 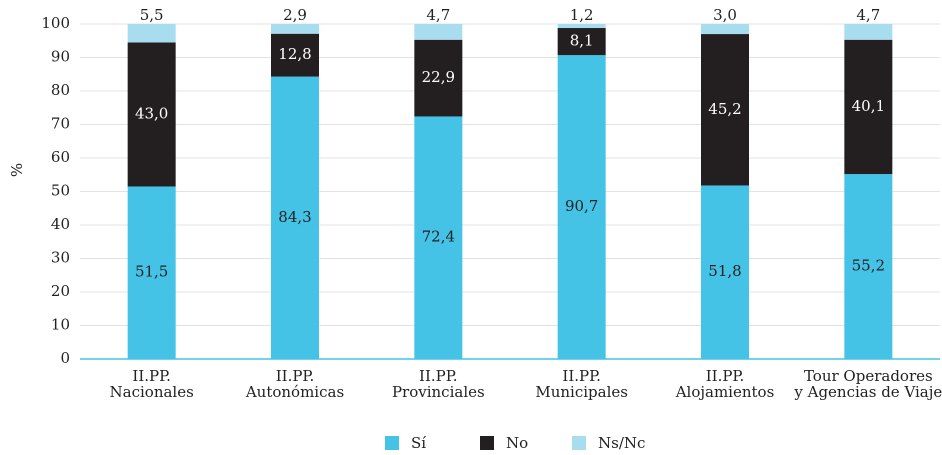 I want to click on data-label: 5,5, so click(x=152, y=15).